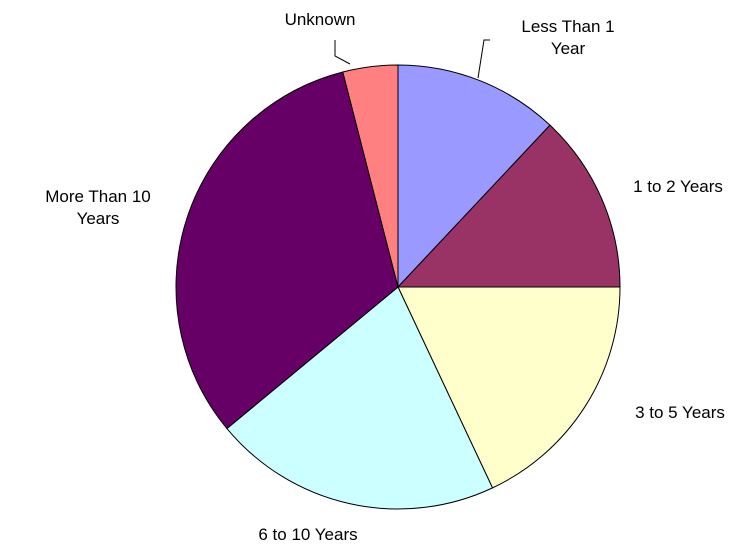 Image resolution: width=752 pixels, height=549 pixels. I want to click on slice-label: Less Than 1 Year, so click(568, 37).